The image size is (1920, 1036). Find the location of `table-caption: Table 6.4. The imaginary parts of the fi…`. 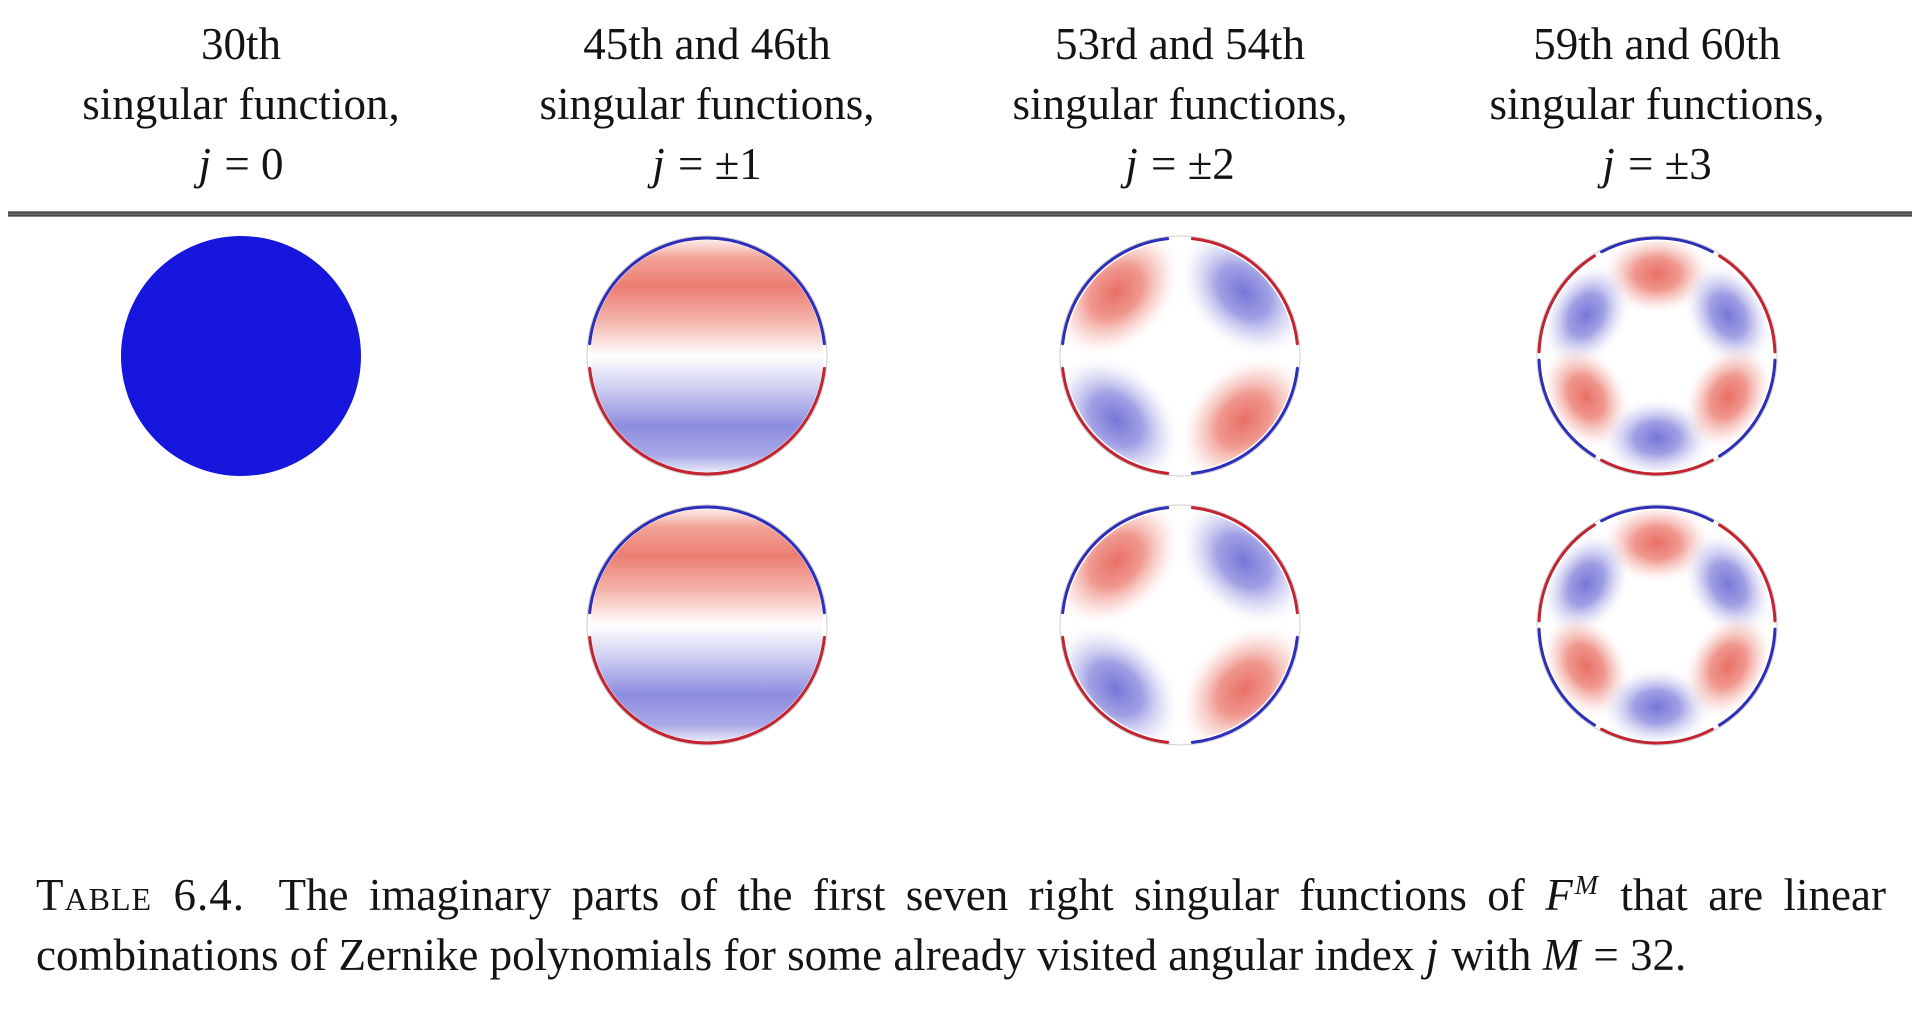

table-caption: Table 6.4. The imaginary parts of the fi… is located at coordinates (961, 925).